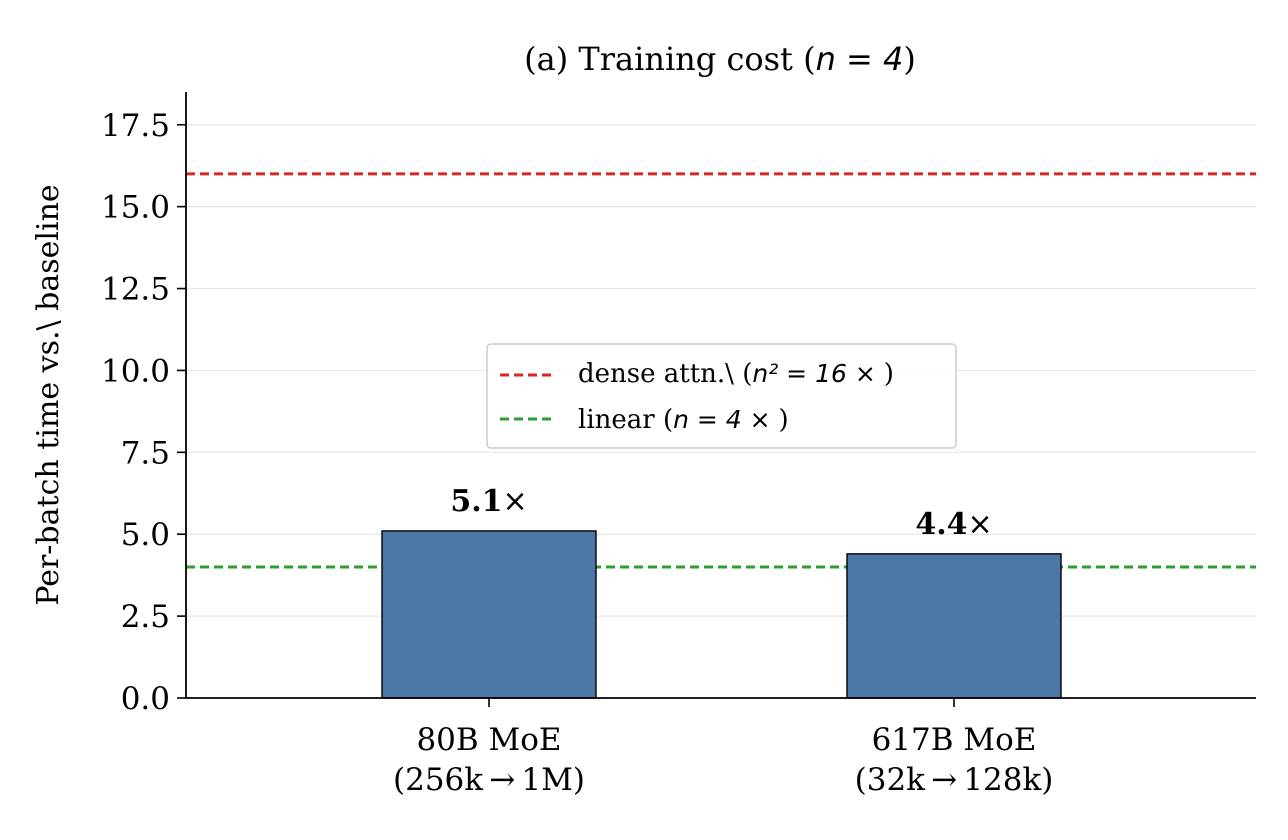  Describe the element at coordinates (725, 419) in the screenshot. I see `legend-math-linear: n = 4 ×` at that location.